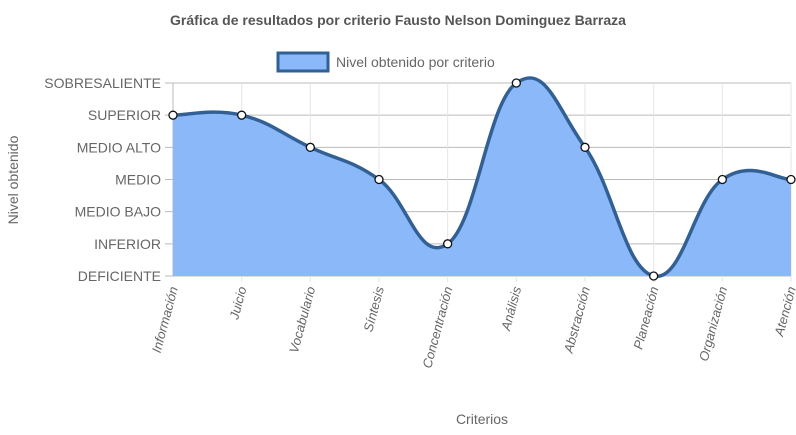  Describe the element at coordinates (577, 320) in the screenshot. I see `x-tick-label: Abstracción` at that location.